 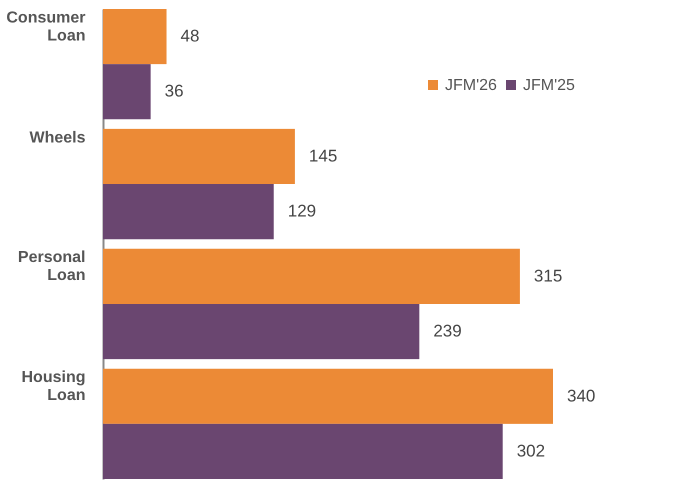 I want to click on data-label: 302, so click(x=531, y=450).